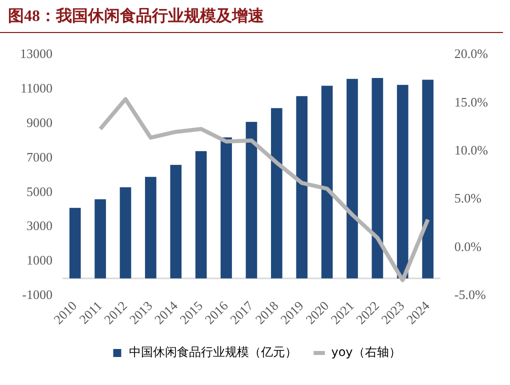 Image resolution: width=510 pixels, height=385 pixels. What do you see at coordinates (39, 156) in the screenshot?
I see `y-tick-label: 7000` at bounding box center [39, 156].